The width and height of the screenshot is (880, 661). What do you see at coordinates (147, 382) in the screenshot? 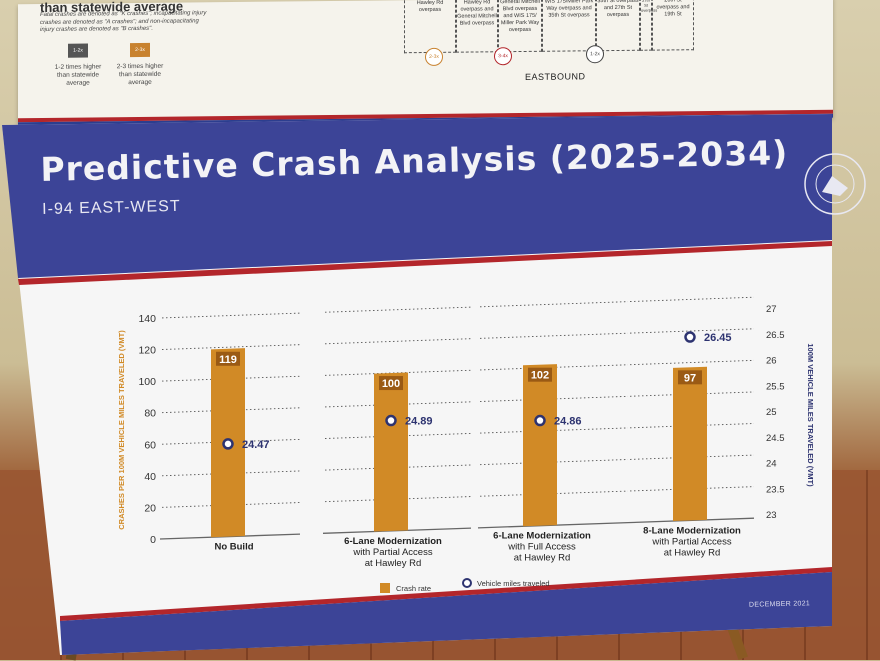
I see `y-tick-label: 100` at bounding box center [147, 382].